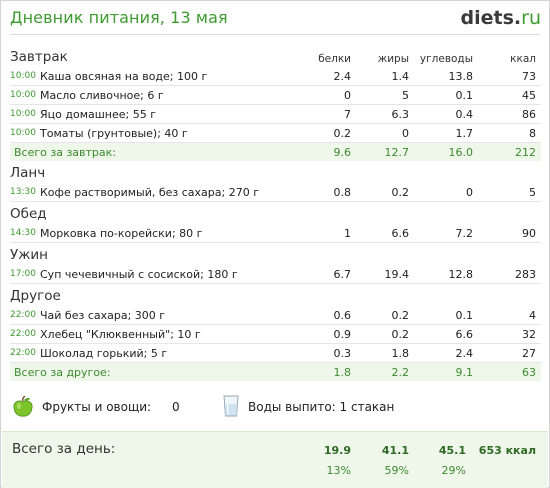  I want to click on glass-icon, so click(231, 406).